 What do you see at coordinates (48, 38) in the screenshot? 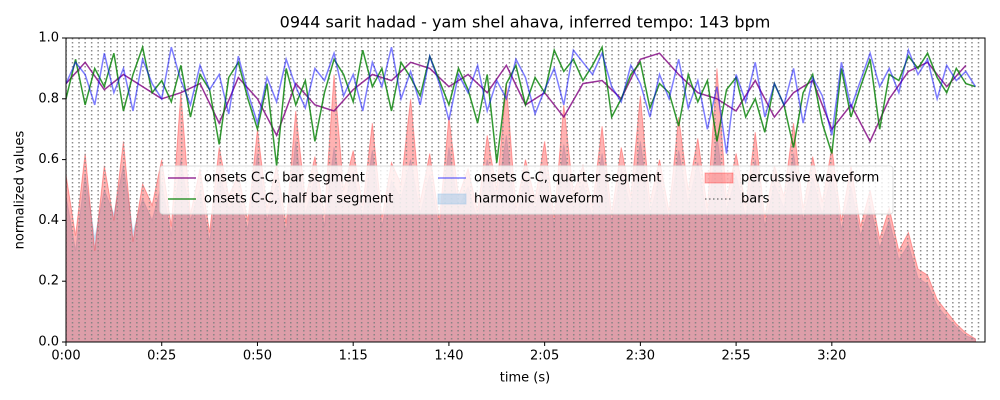
I see `y-tick-label: 1.0` at bounding box center [48, 38].